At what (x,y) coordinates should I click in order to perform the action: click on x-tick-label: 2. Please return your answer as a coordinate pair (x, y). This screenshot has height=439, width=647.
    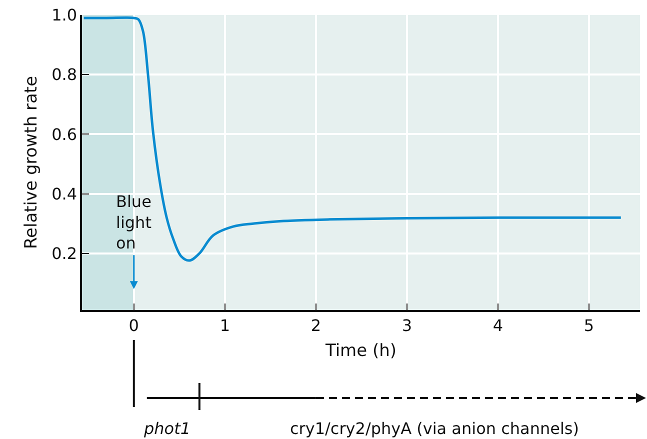
    Looking at the image, I should click on (316, 325).